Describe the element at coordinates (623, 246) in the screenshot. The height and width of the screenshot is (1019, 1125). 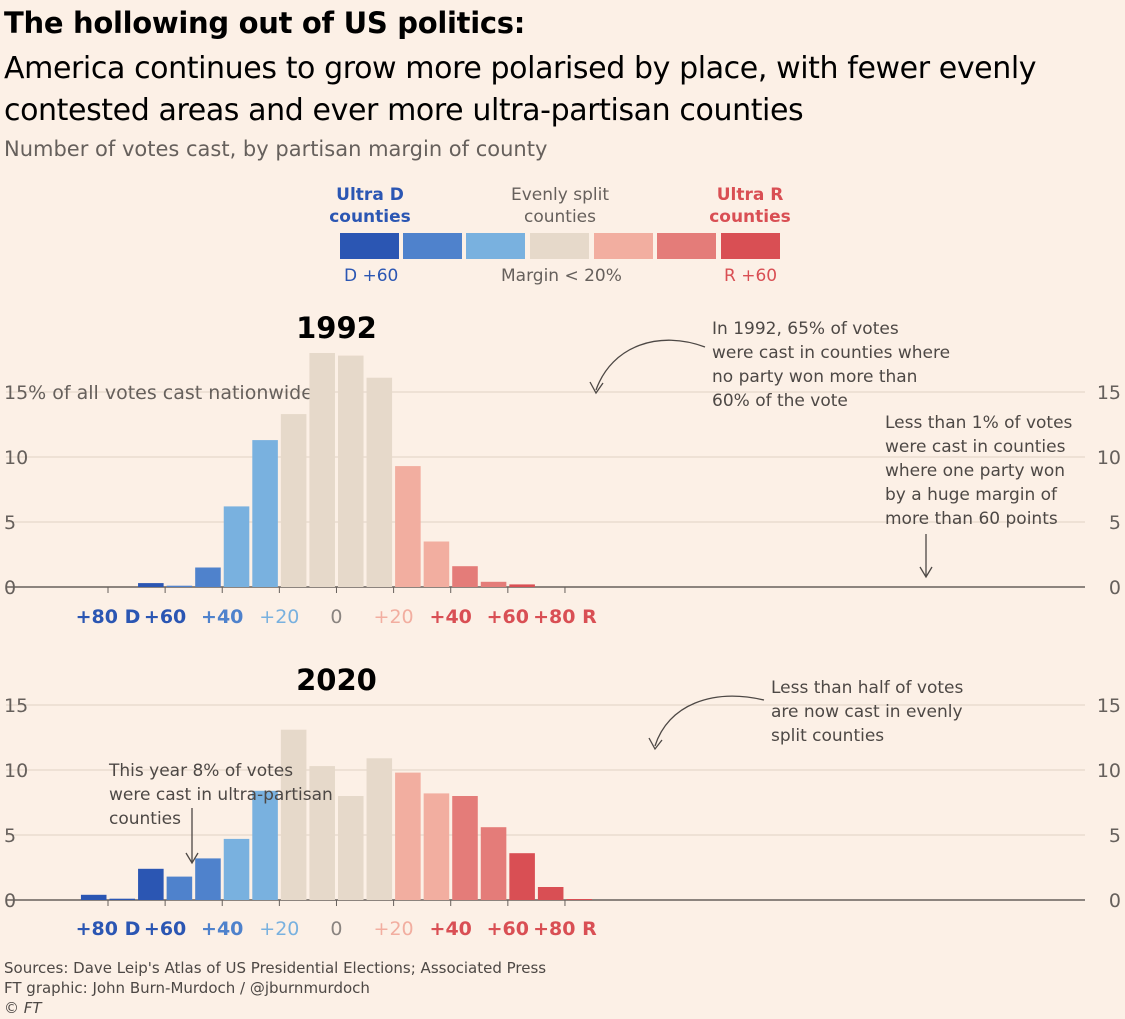
I see `legend-swatch-lean-r` at that location.